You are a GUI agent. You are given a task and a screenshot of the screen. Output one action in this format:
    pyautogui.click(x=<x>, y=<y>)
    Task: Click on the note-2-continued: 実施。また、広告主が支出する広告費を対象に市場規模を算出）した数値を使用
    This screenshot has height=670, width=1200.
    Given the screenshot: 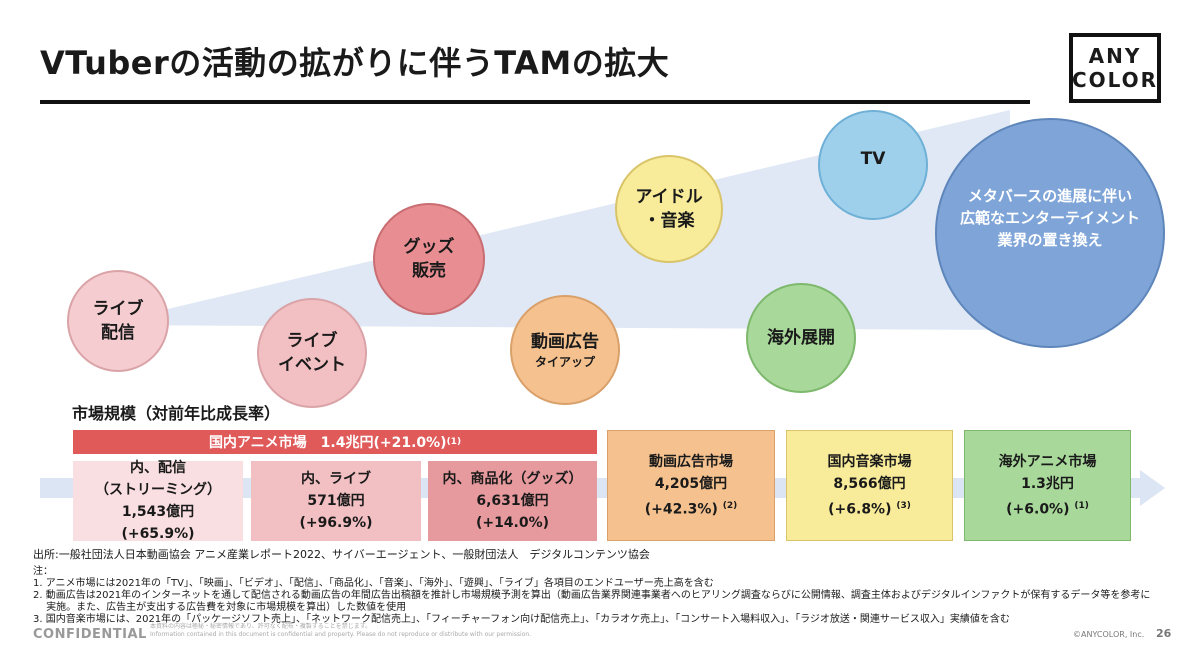 What is the action you would take?
    pyautogui.click(x=220, y=607)
    